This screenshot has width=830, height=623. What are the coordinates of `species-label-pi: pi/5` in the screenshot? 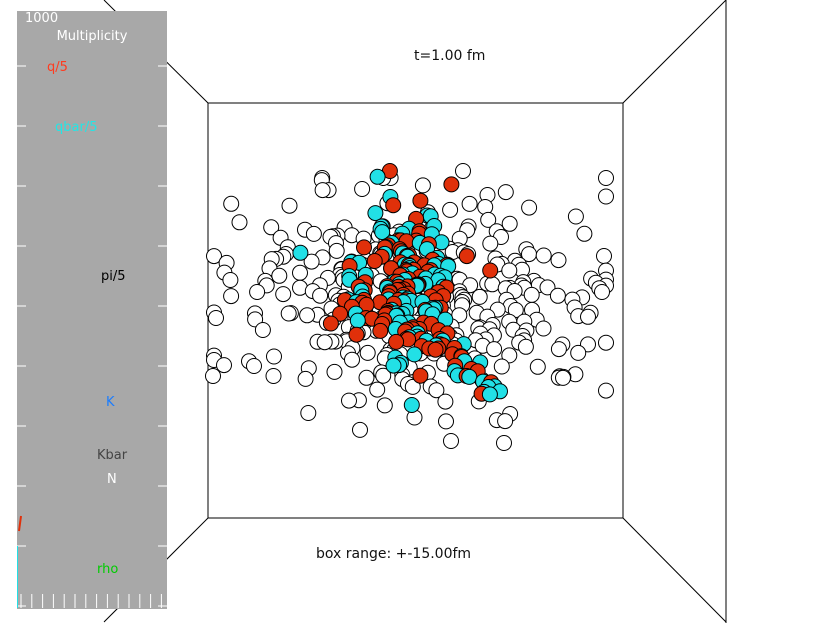 It's located at (113, 276).